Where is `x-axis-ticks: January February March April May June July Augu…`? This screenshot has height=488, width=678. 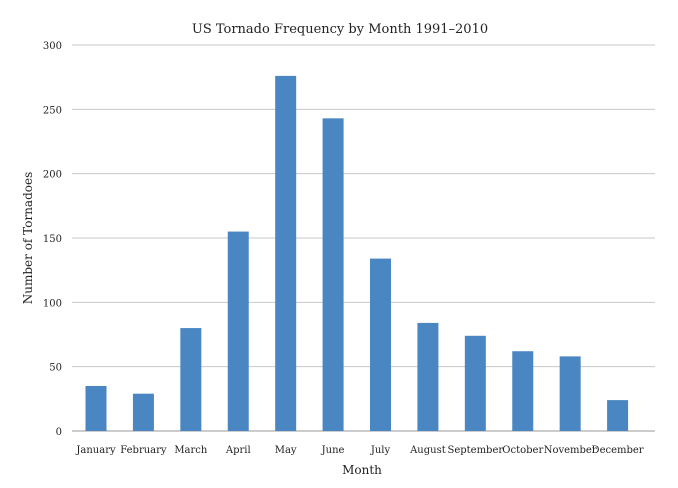 x-axis-ticks: January February March April May June July Augu… is located at coordinates (359, 450).